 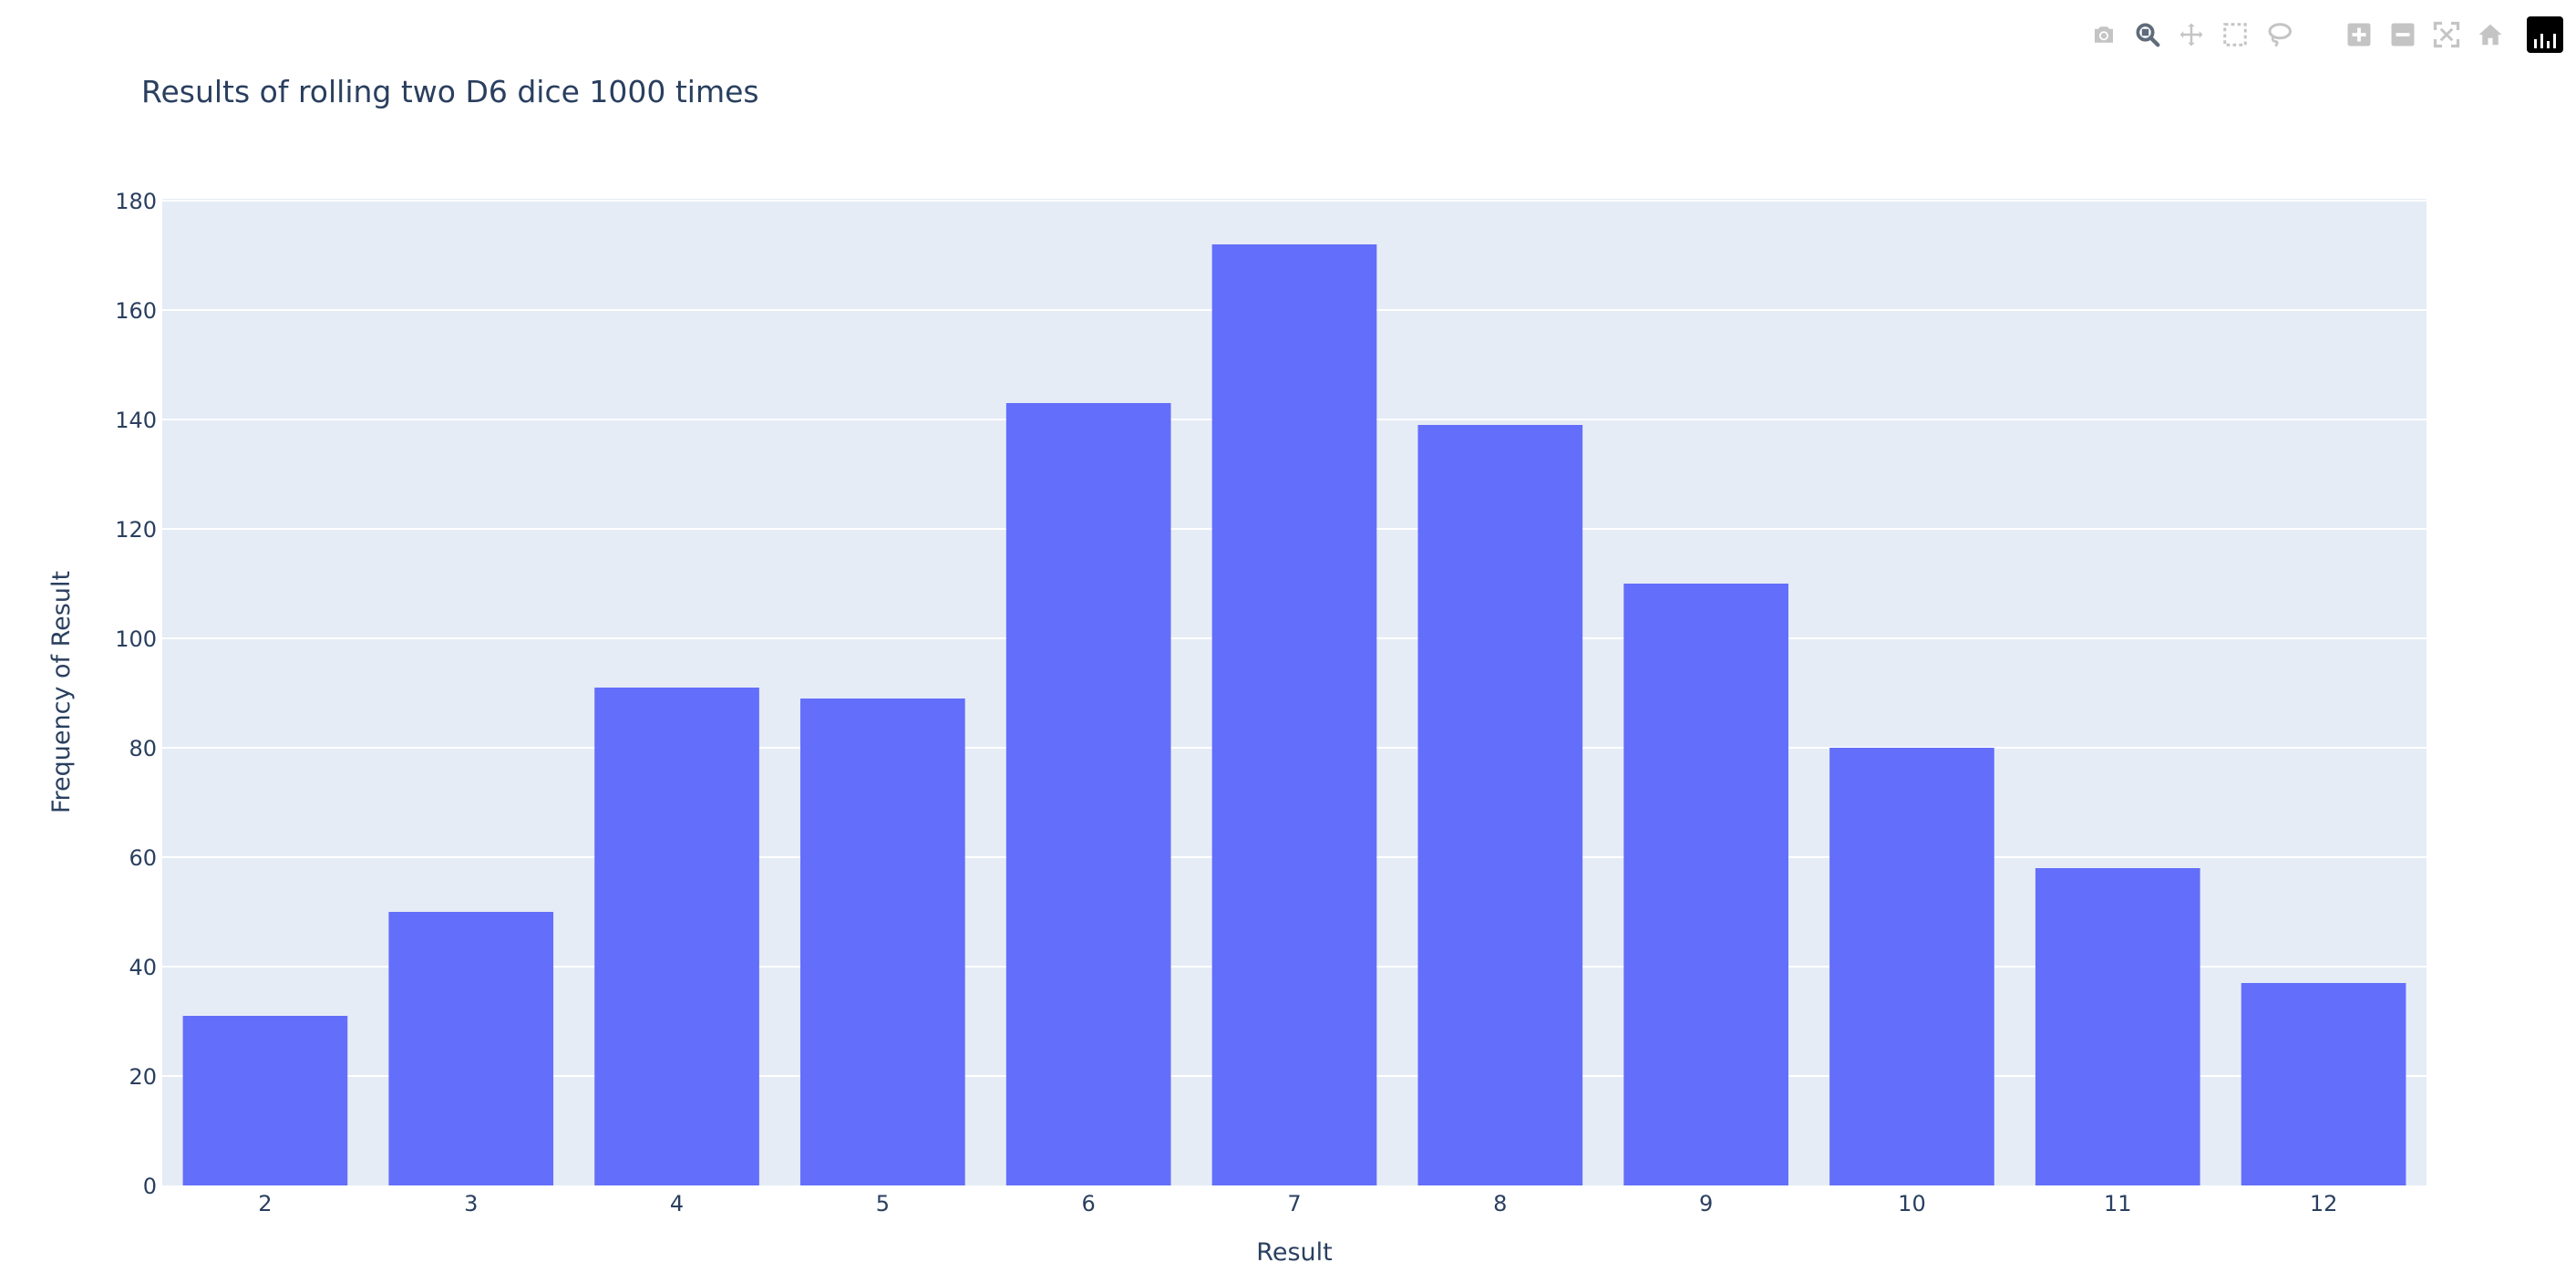 I want to click on x-axis-title: Result, so click(x=1294, y=1252).